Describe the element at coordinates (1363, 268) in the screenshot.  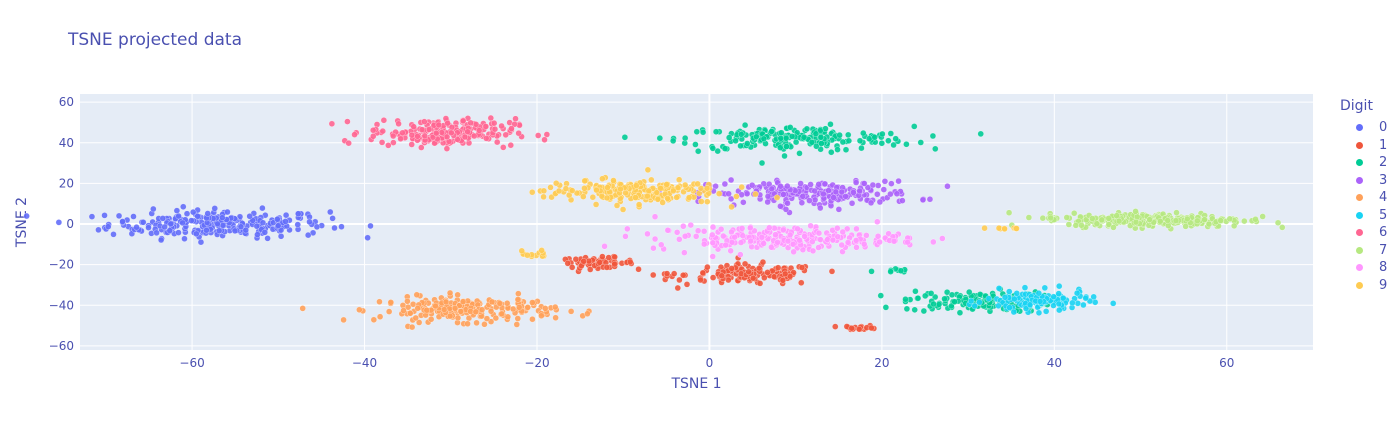
I see `legend-item-8: 8` at that location.